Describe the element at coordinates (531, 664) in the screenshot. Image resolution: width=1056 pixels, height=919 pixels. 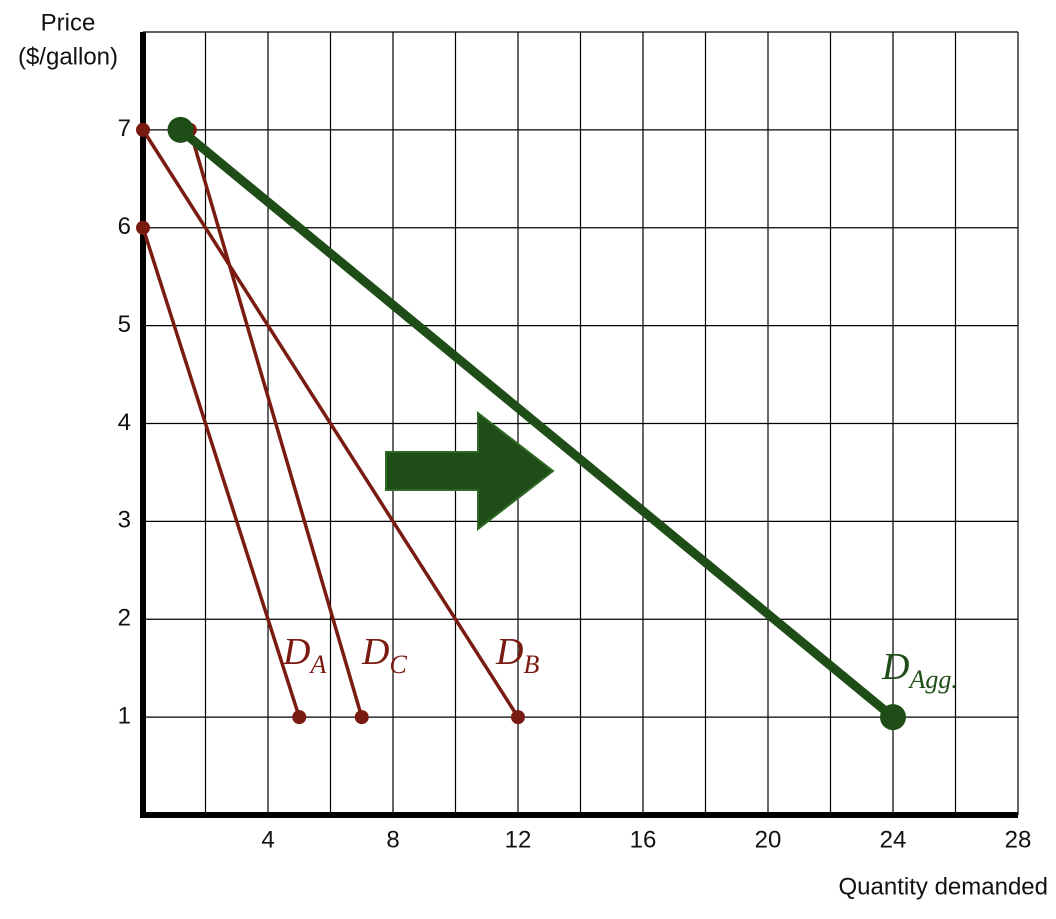
I see `series-subscript: B` at that location.